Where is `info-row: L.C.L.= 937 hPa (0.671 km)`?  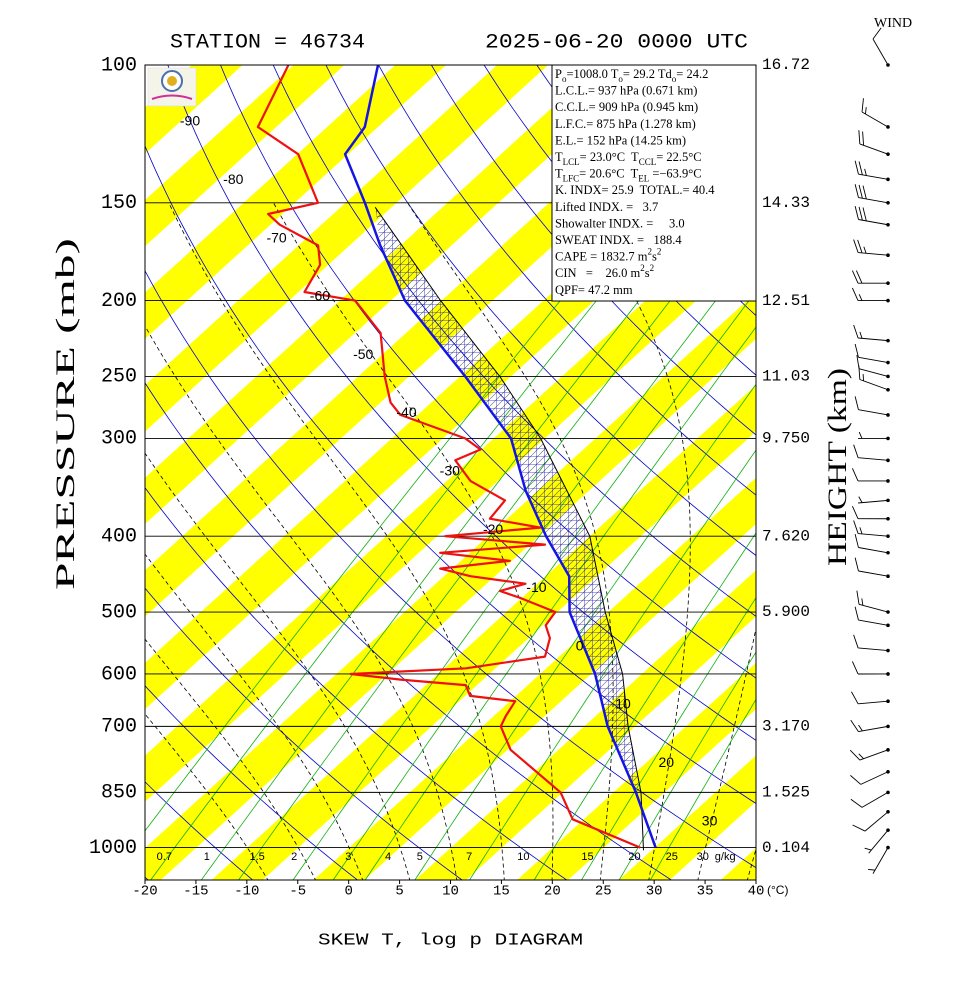
info-row: L.C.L.= 937 hPa (0.671 km) is located at coordinates (626, 90).